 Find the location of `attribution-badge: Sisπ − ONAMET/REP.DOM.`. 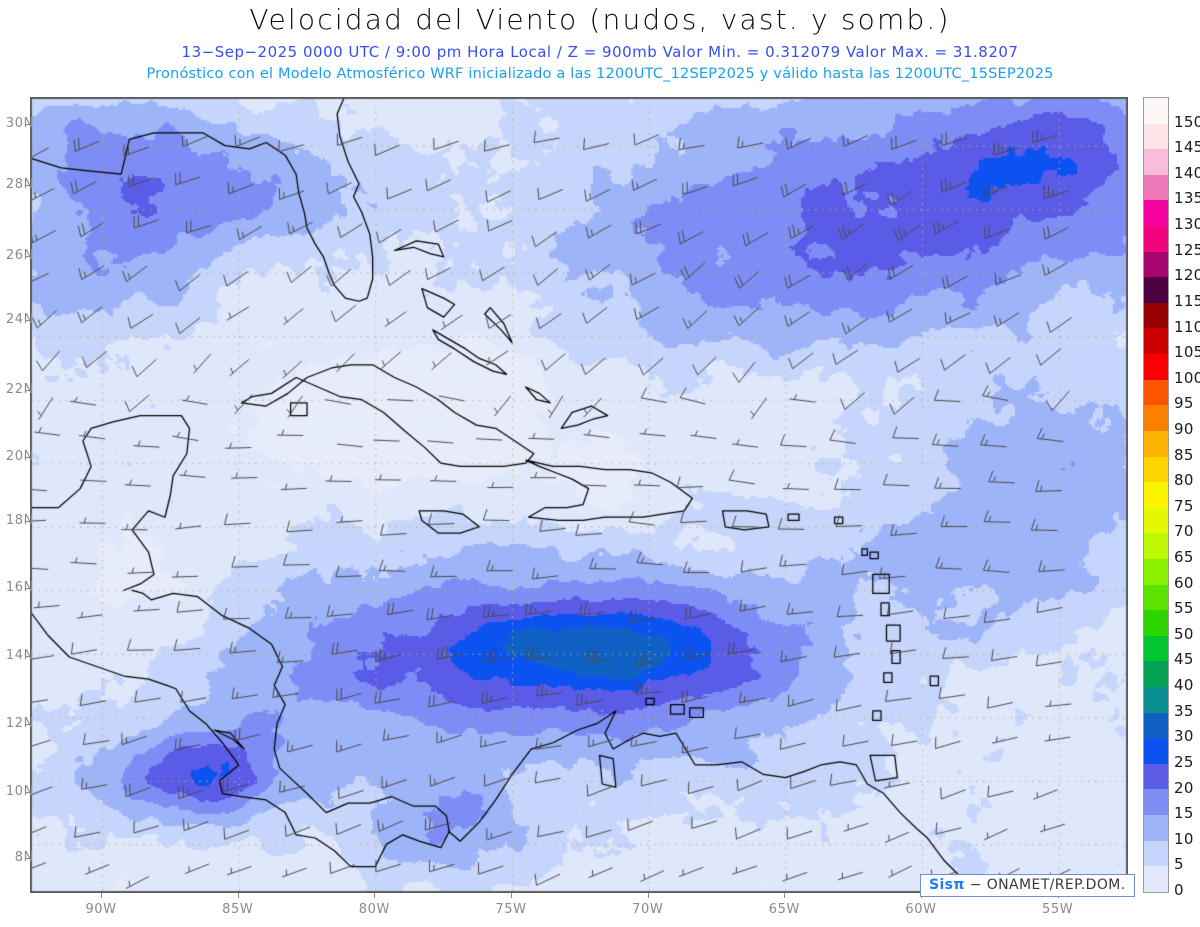

attribution-badge: Sisπ − ONAMET/REP.DOM. is located at coordinates (1027, 885).